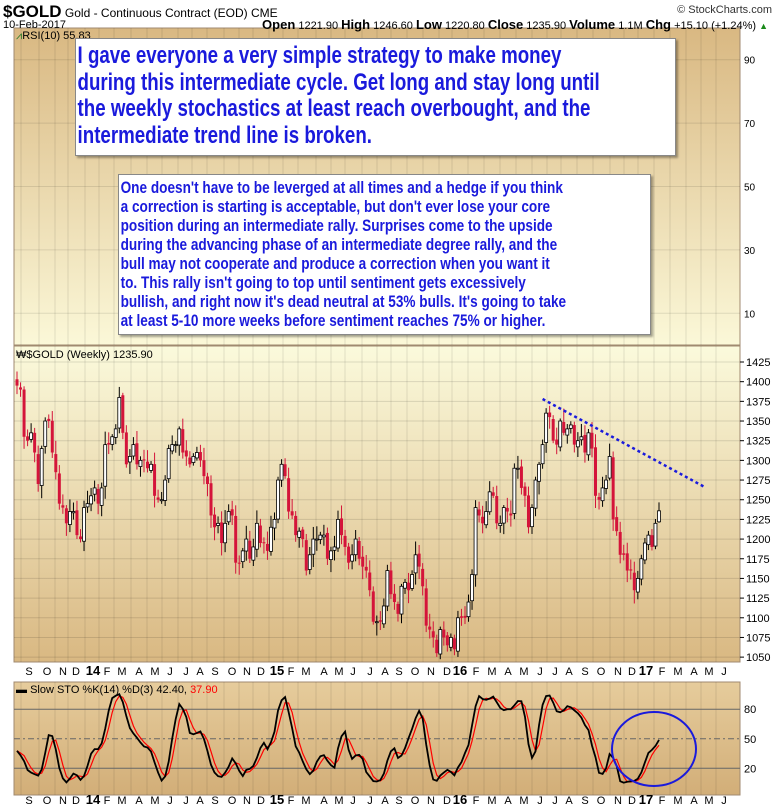  Describe the element at coordinates (632, 801) in the screenshot. I see `x-tick-label: D` at that location.